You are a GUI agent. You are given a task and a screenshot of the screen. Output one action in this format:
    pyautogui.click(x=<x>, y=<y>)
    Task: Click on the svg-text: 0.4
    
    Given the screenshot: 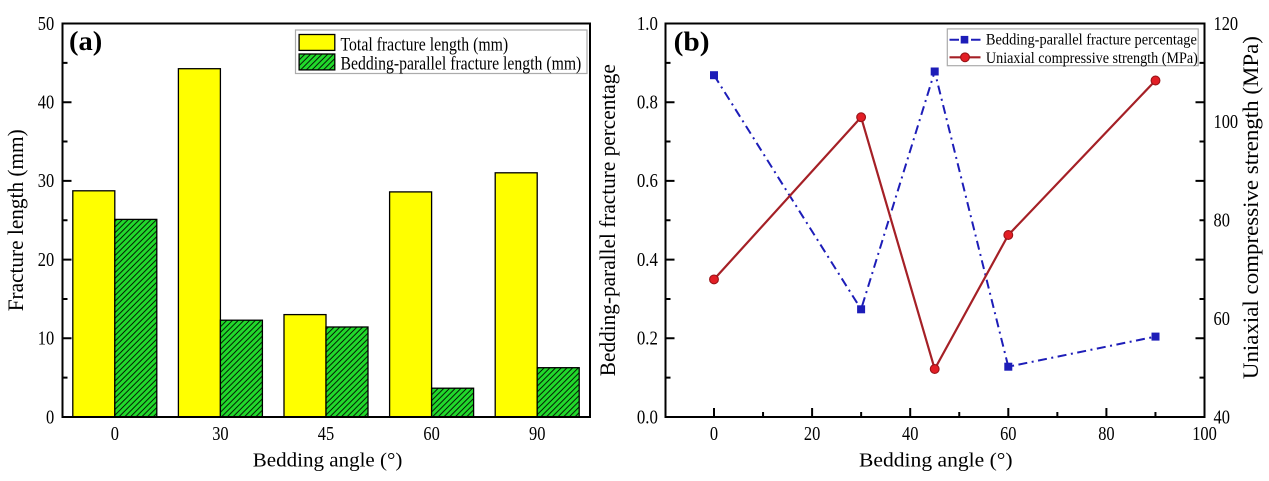 What is the action you would take?
    pyautogui.click(x=647, y=260)
    